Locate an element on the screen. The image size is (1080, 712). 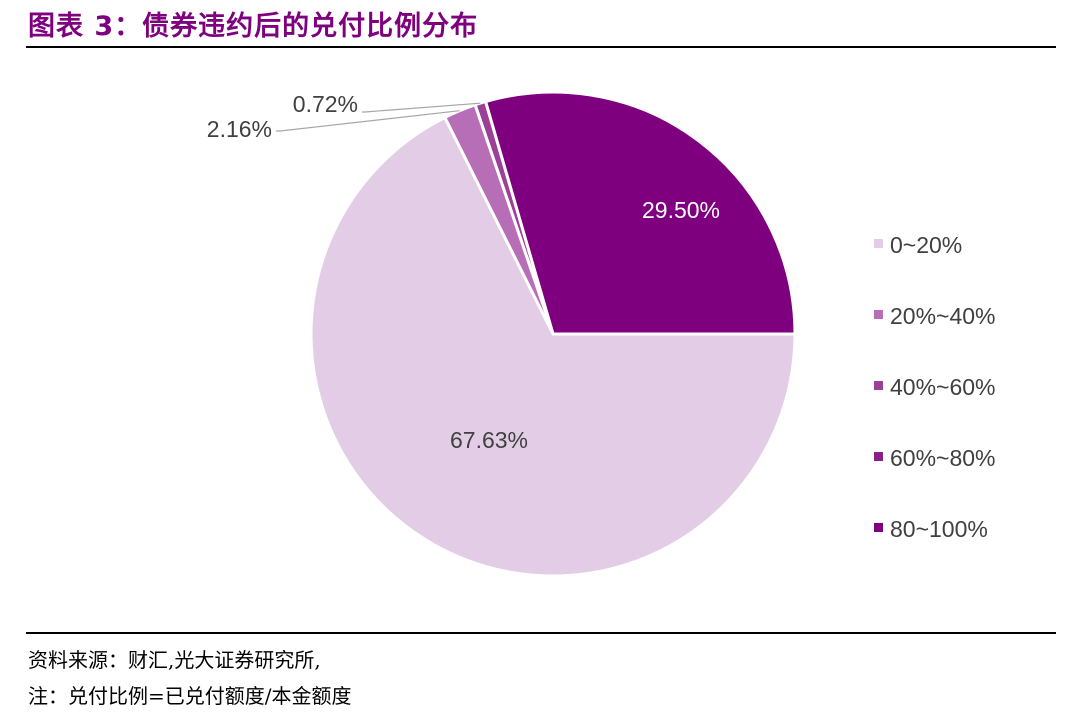
legend-label-1: 20%~40% is located at coordinates (943, 316).